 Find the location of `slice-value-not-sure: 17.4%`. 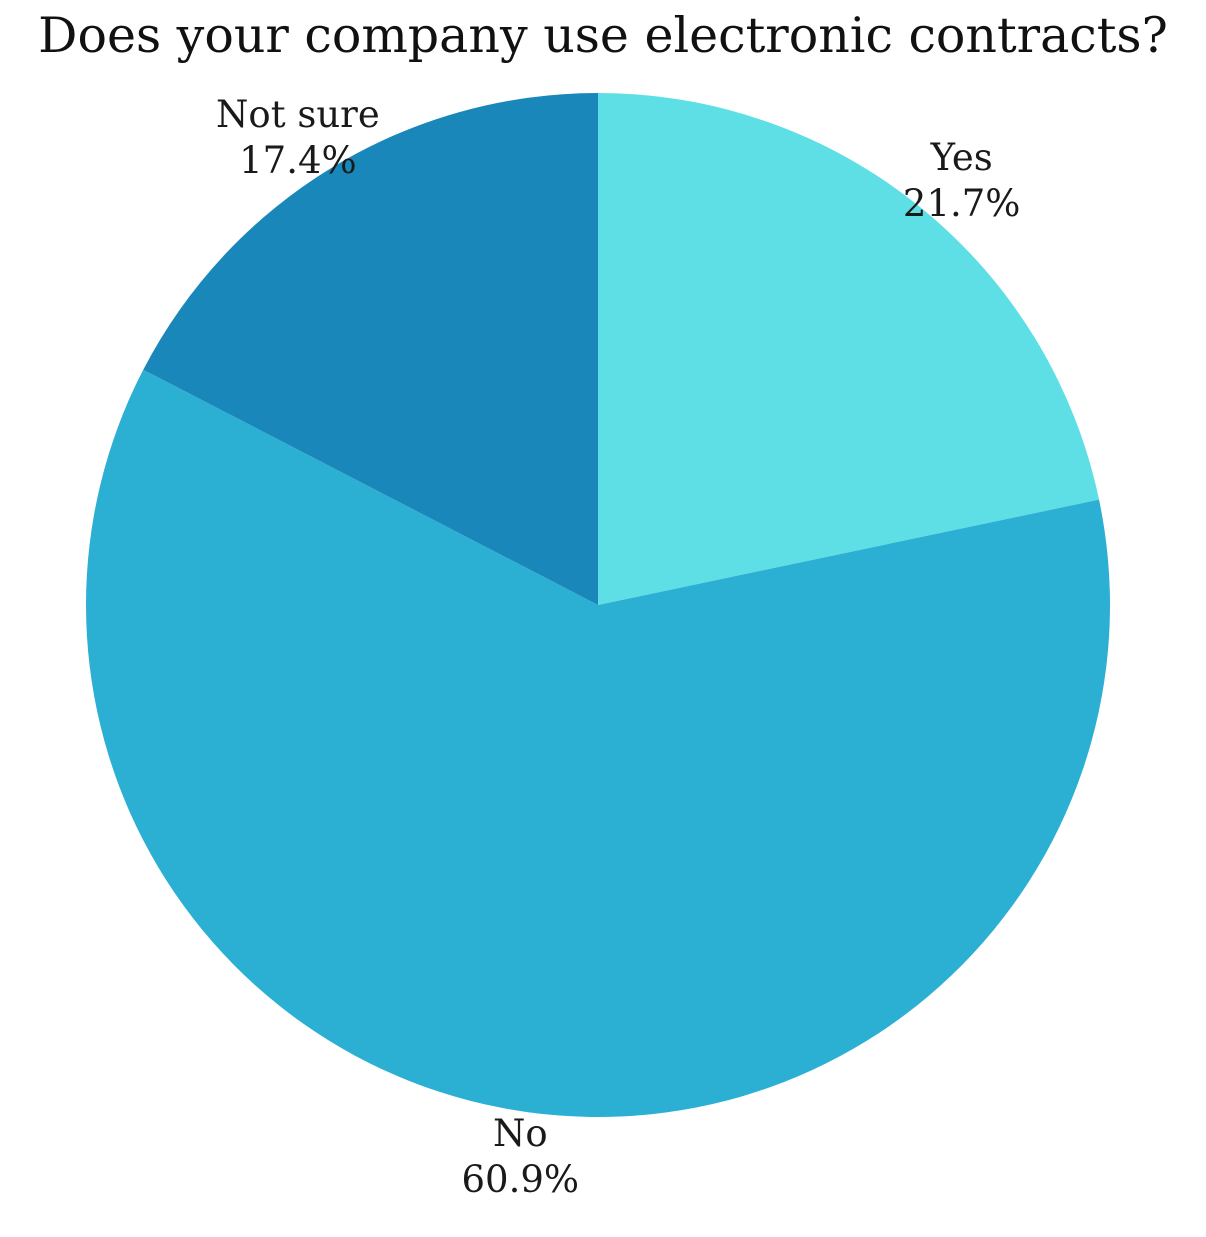

slice-value-not-sure: 17.4% is located at coordinates (298, 160).